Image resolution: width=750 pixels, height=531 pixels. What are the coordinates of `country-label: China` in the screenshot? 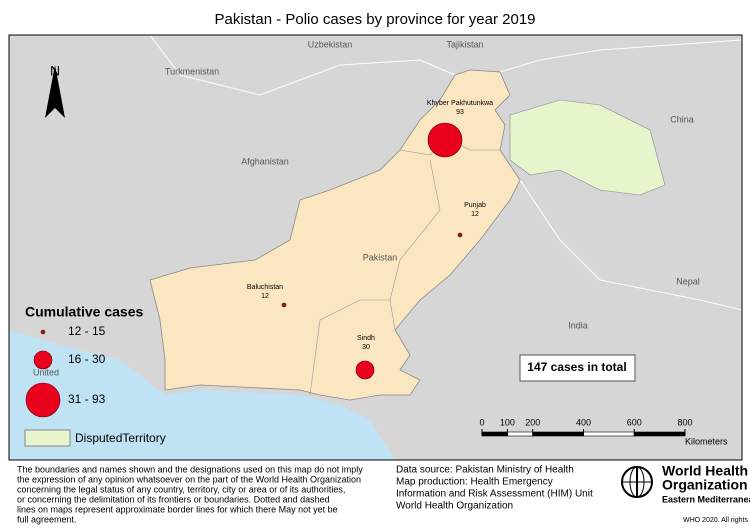 It's located at (682, 119).